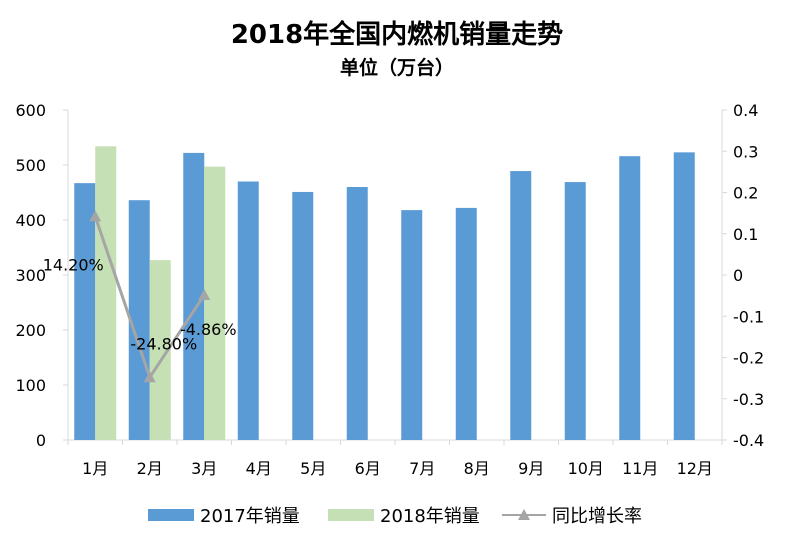 The height and width of the screenshot is (546, 794). Describe the element at coordinates (745, 193) in the screenshot. I see `right-tick-label: 0.2` at that location.